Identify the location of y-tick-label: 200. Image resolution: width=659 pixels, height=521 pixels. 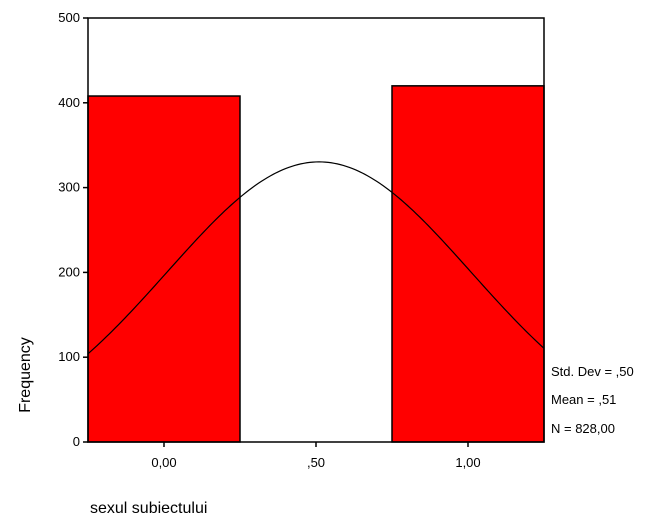
(69, 271).